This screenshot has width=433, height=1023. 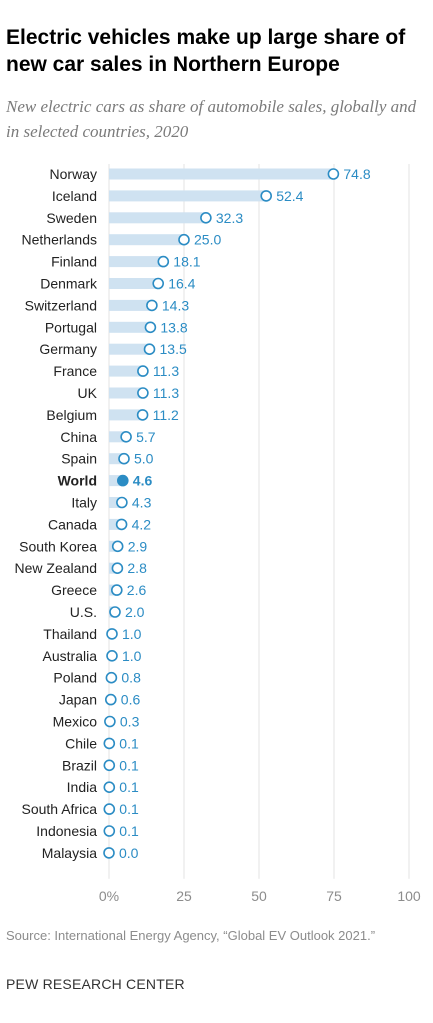 What do you see at coordinates (135, 612) in the screenshot?
I see `data-label: 2.0` at bounding box center [135, 612].